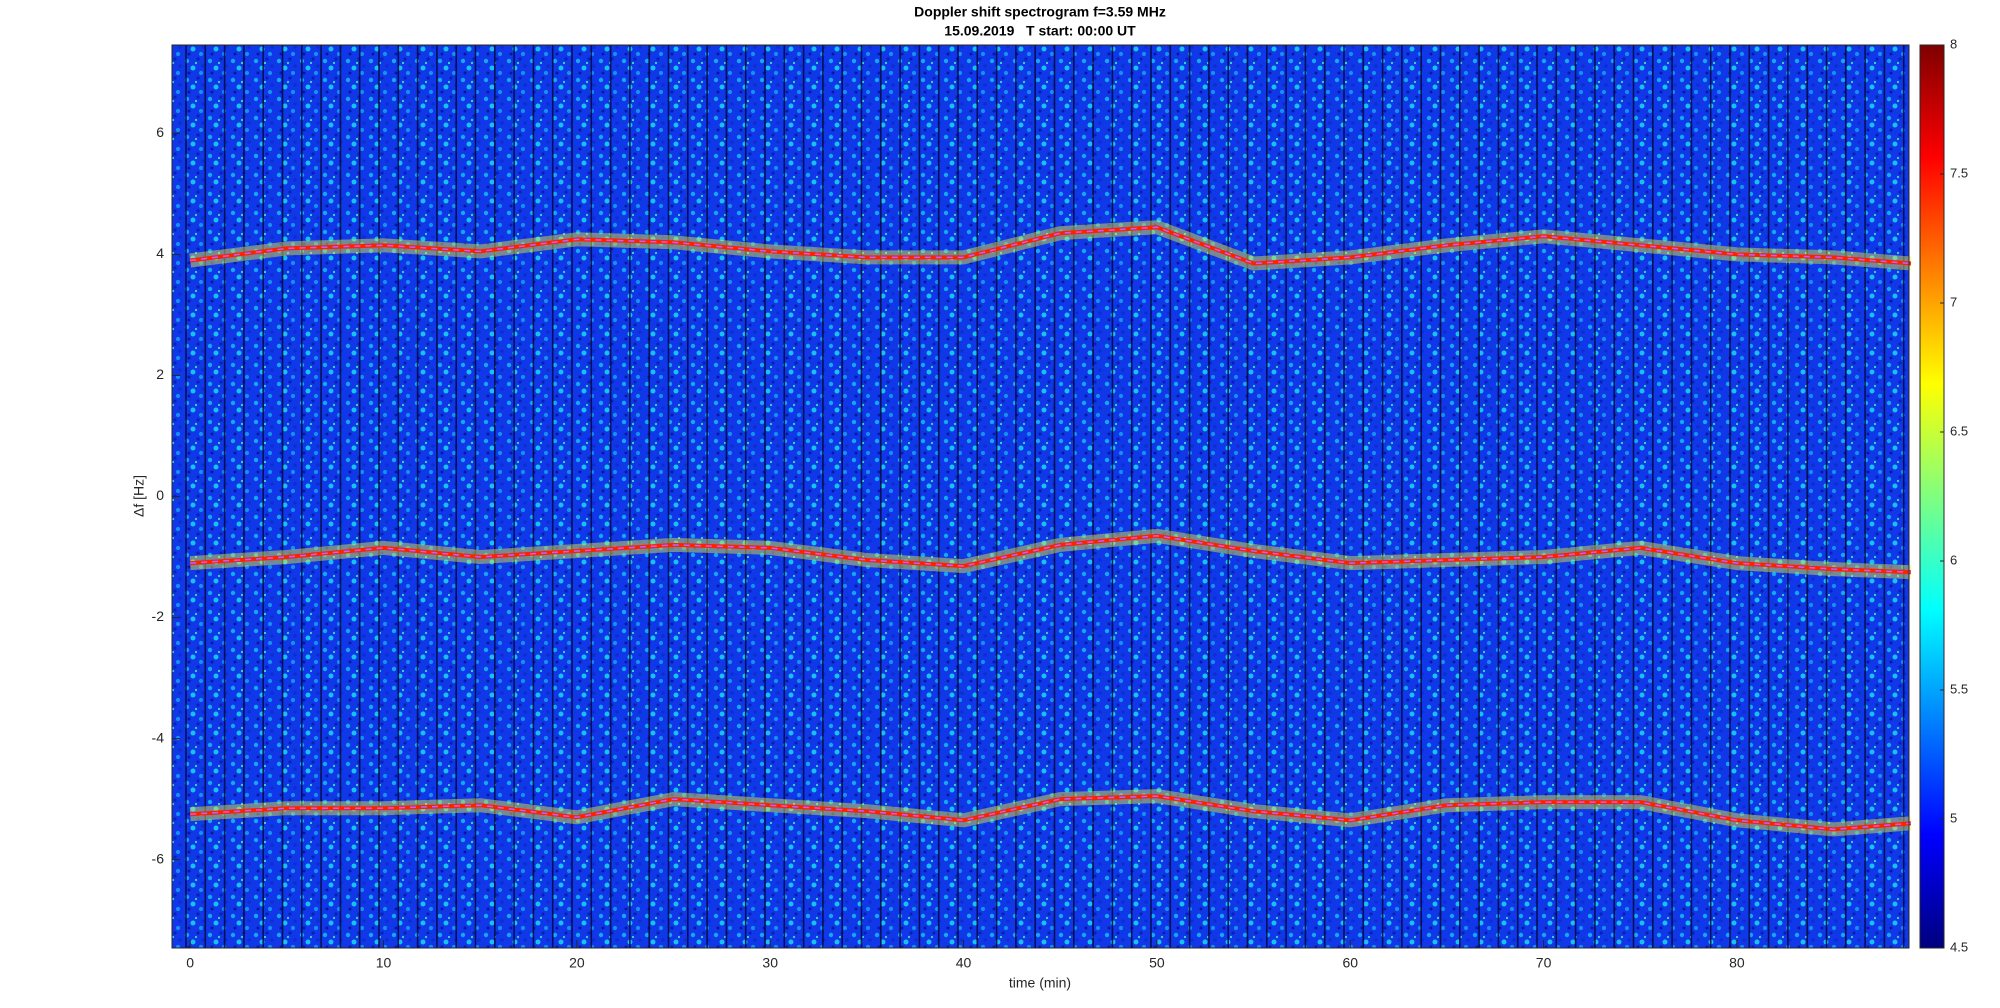 This screenshot has height=1008, width=2000. Describe the element at coordinates (577, 963) in the screenshot. I see `x-tick-label: 20` at that location.